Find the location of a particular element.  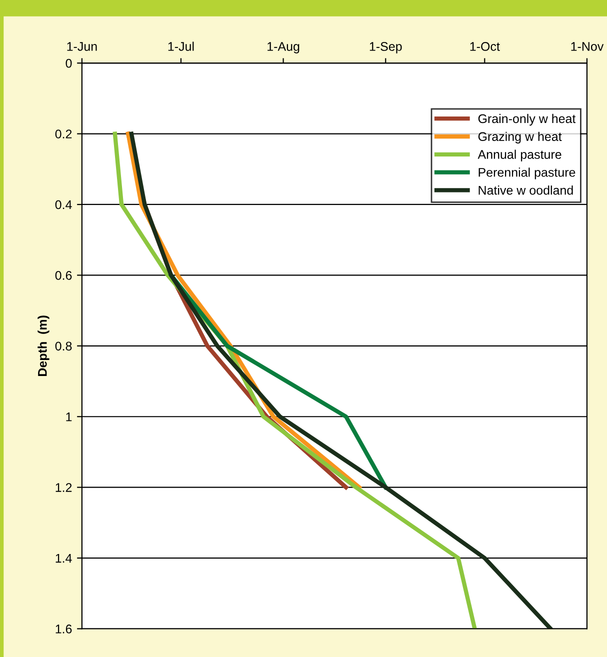

legend-label: Native w oodland is located at coordinates (525, 190).